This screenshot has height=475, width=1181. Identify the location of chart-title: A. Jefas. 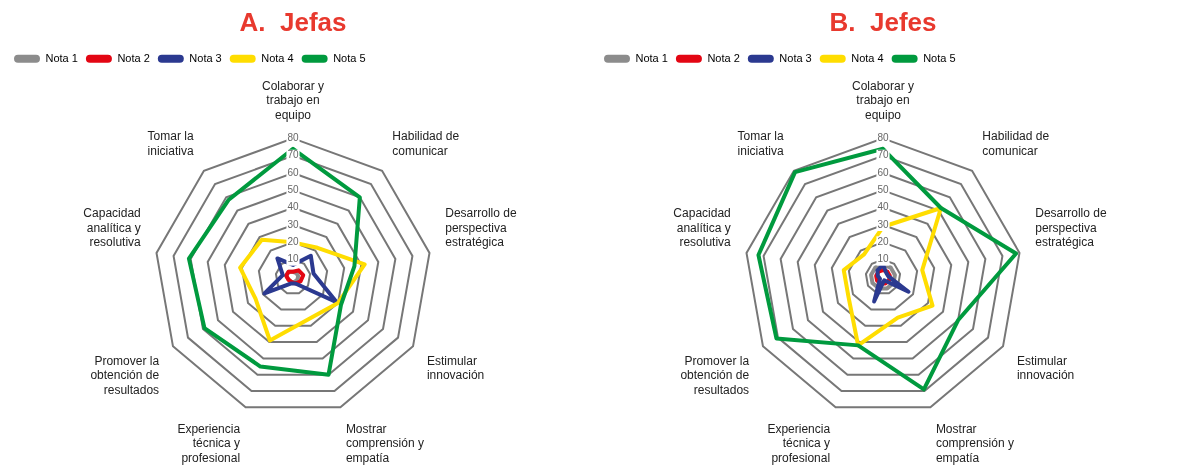
(293, 21).